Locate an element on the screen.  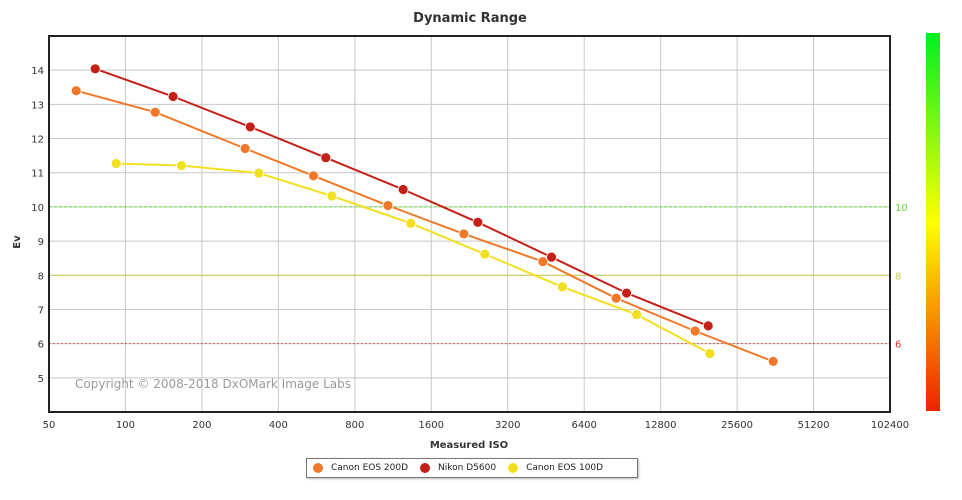
x-tick-label: 3200 is located at coordinates (507, 425).